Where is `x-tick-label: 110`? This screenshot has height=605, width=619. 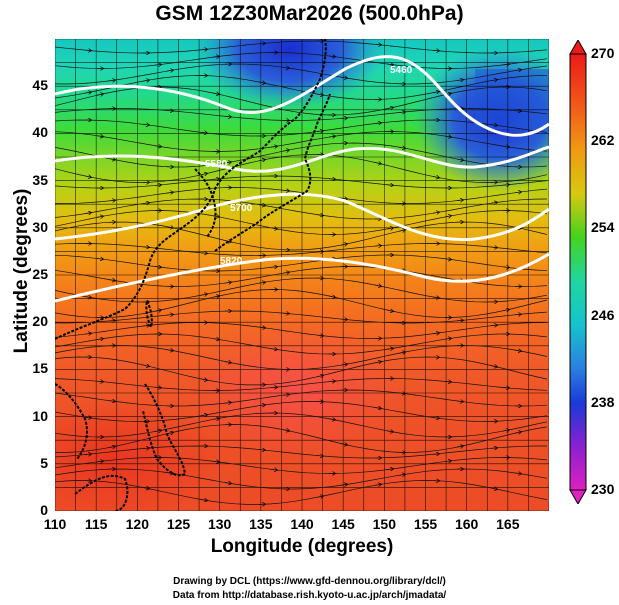 x-tick-label: 110 is located at coordinates (55, 524).